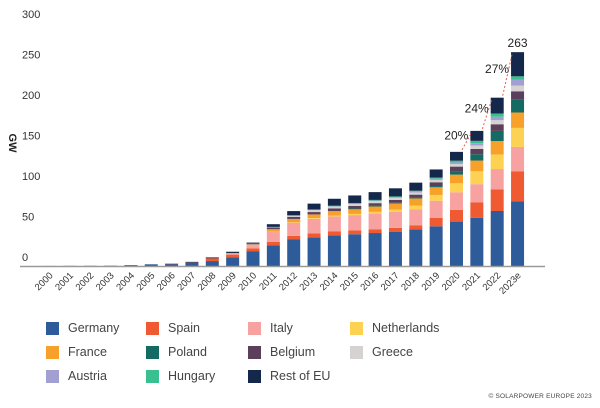  I want to click on x-tick-label: 2020, so click(451, 281).